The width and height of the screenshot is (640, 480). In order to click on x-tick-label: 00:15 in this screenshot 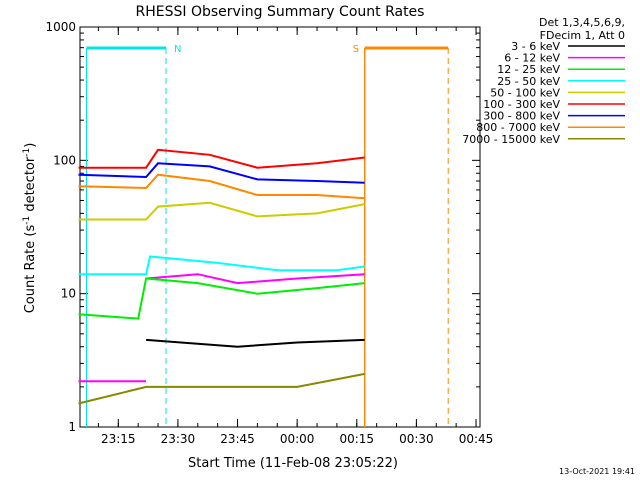, I will do `click(356, 439)`.